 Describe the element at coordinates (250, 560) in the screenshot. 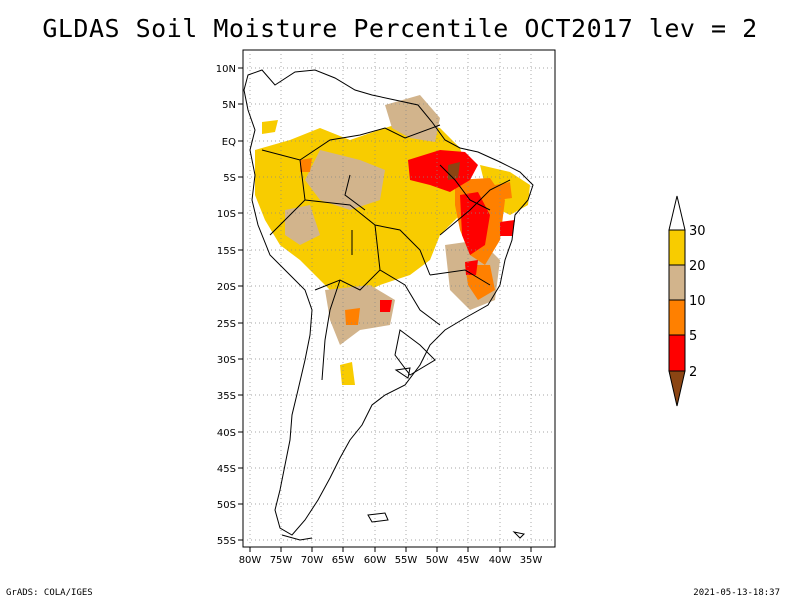

I see `lon-tick-label: 80W` at that location.